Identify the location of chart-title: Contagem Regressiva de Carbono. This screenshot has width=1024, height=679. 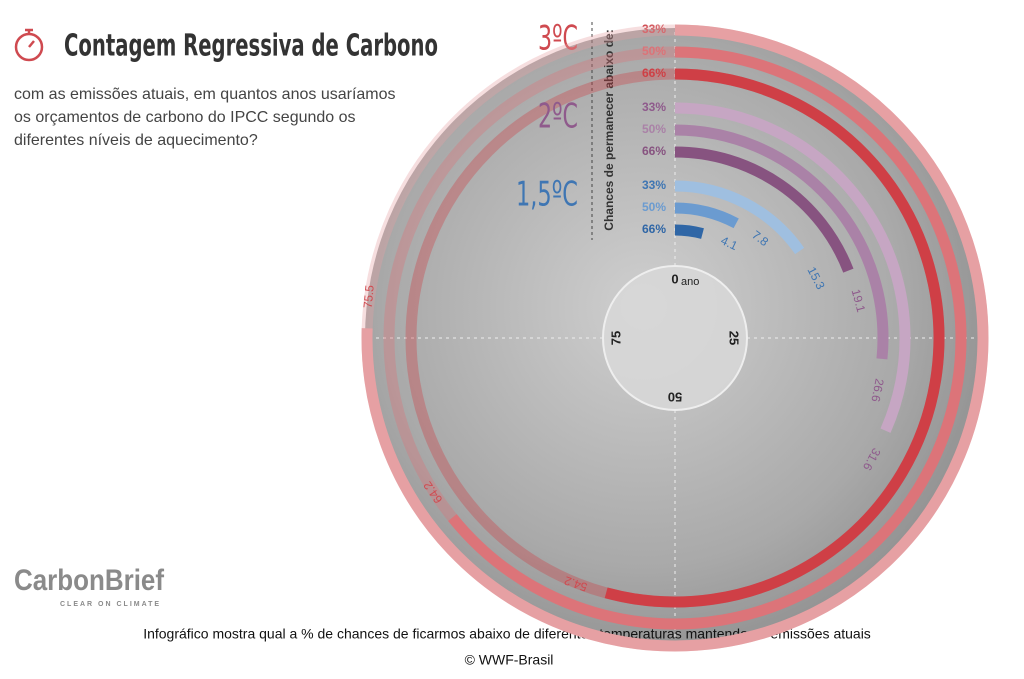
(251, 46).